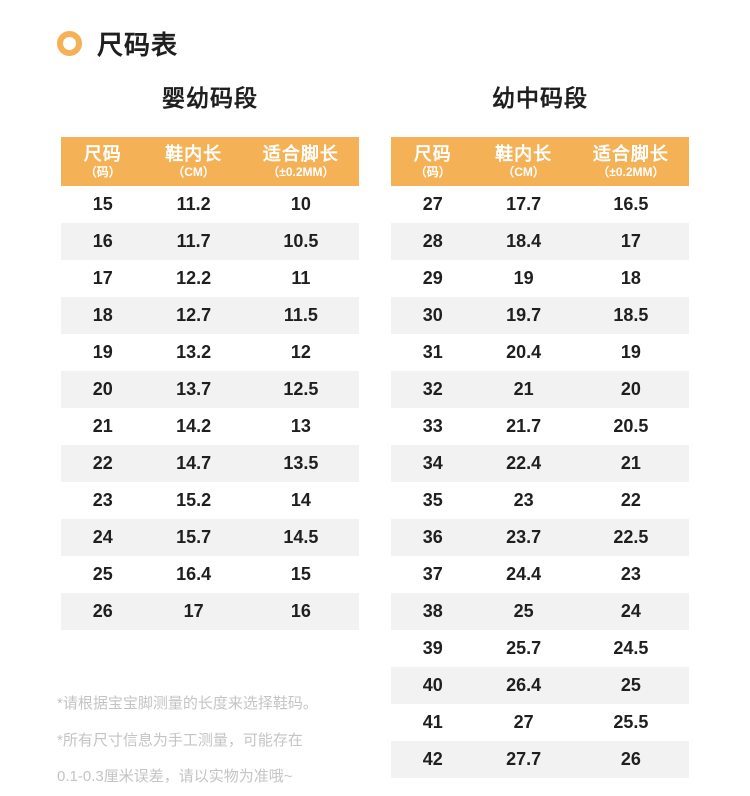 This screenshot has width=750, height=796. What do you see at coordinates (524, 648) in the screenshot?
I see `table-cell: 25.7` at bounding box center [524, 648].